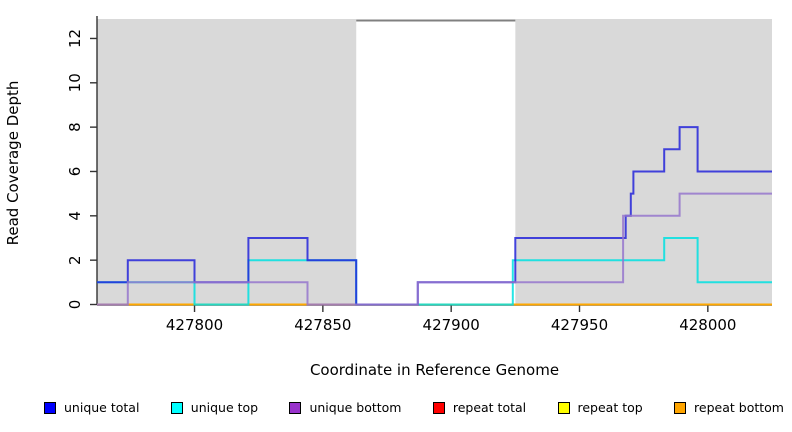 The width and height of the screenshot is (792, 432). Describe the element at coordinates (434, 370) in the screenshot. I see `x-axis-label: Coordinate in Reference Genome` at that location.